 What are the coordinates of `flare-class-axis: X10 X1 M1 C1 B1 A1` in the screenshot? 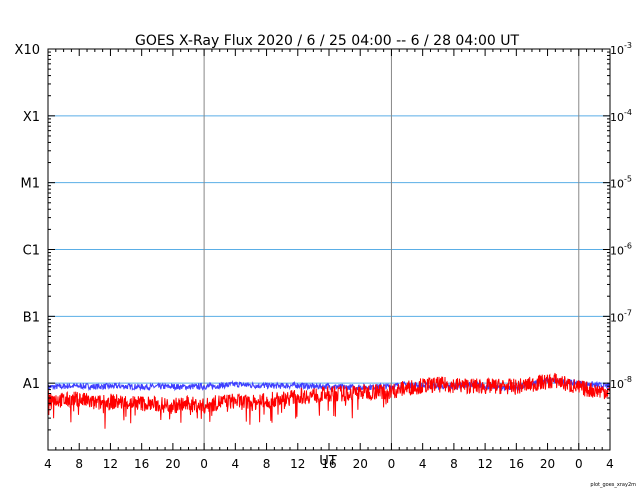 It's located at (27, 217).